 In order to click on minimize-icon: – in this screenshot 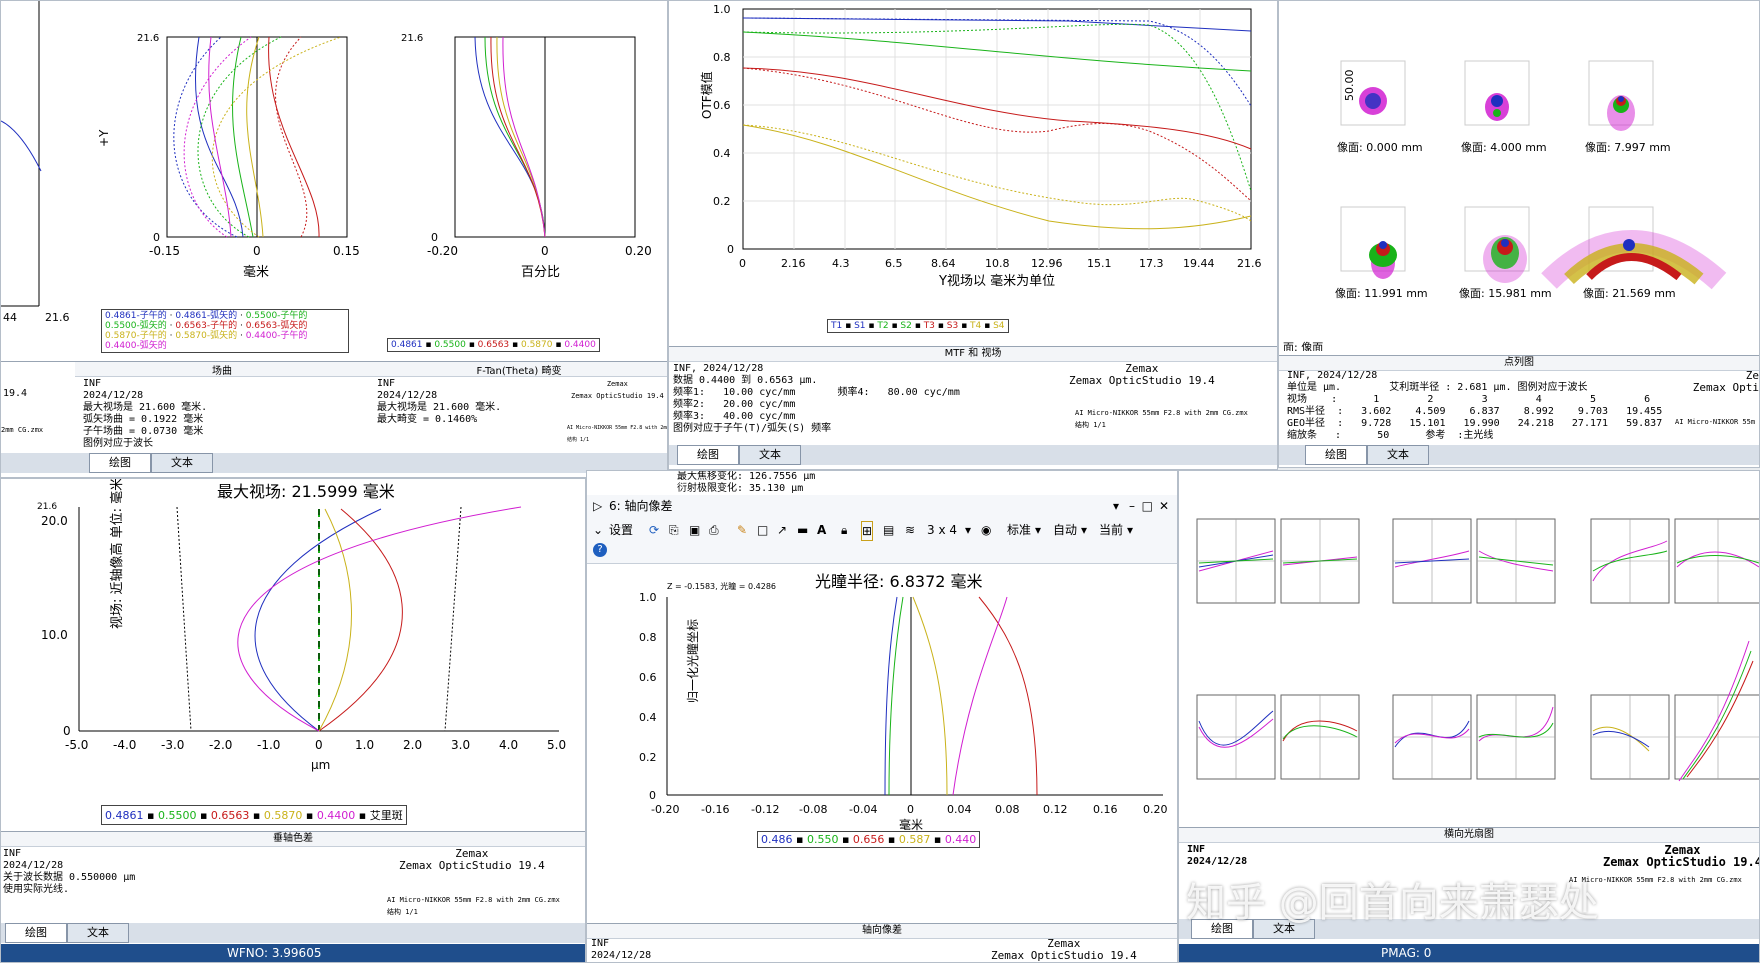, I will do `click(1132, 506)`.